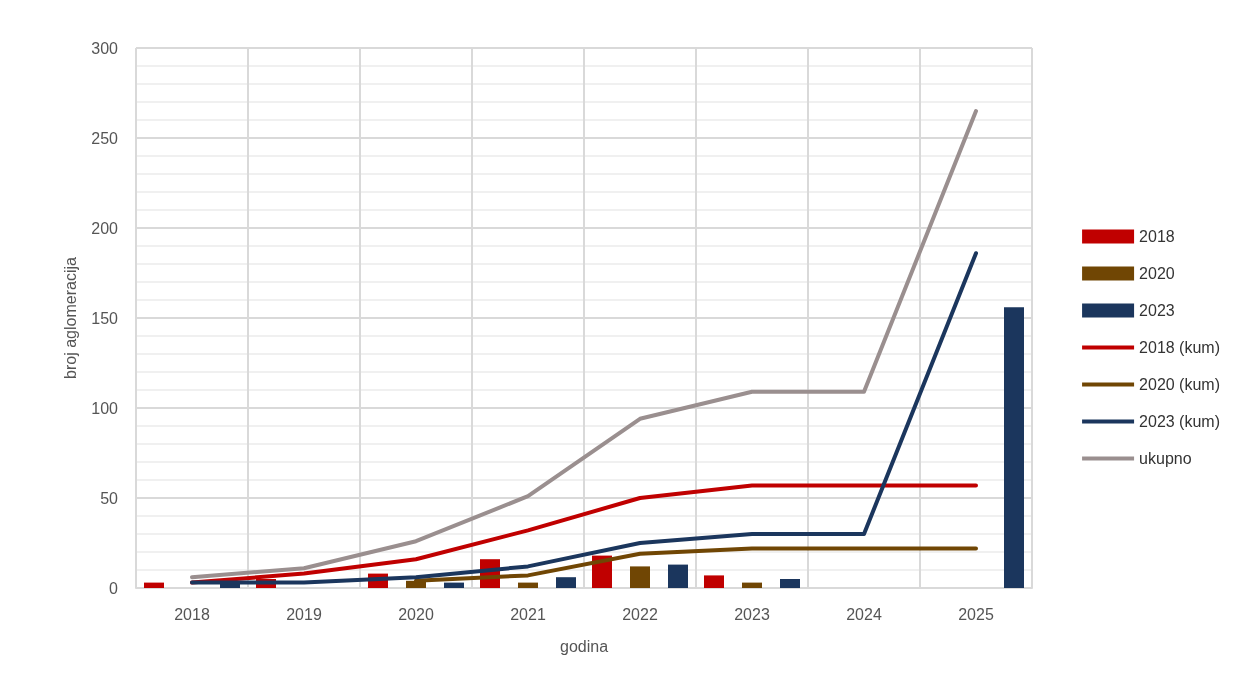  I want to click on x-tick-label: 2022, so click(640, 614).